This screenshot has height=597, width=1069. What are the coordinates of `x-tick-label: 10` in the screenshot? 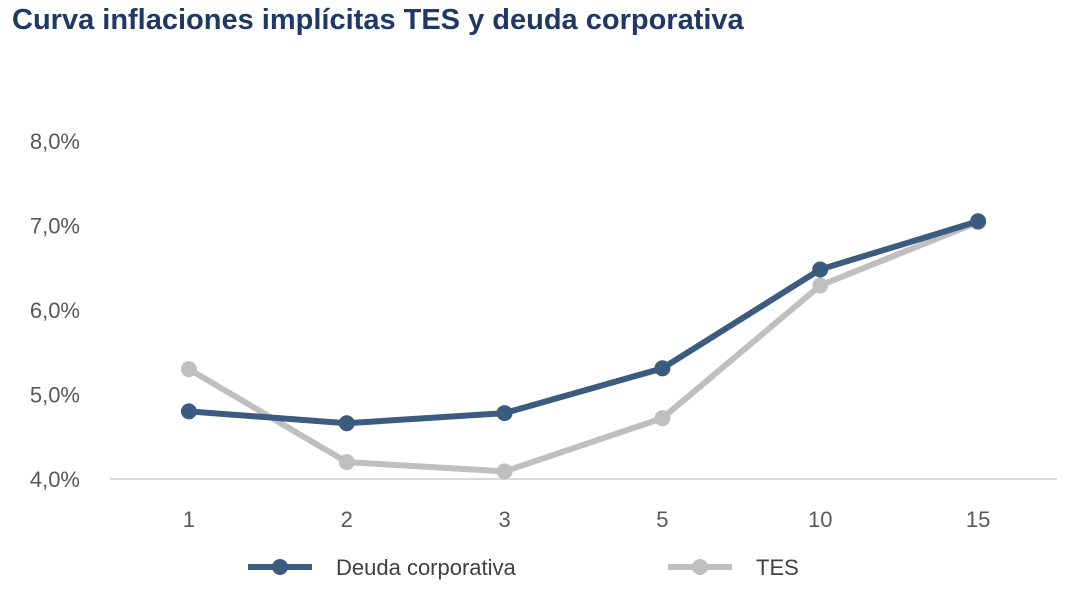 It's located at (820, 519).